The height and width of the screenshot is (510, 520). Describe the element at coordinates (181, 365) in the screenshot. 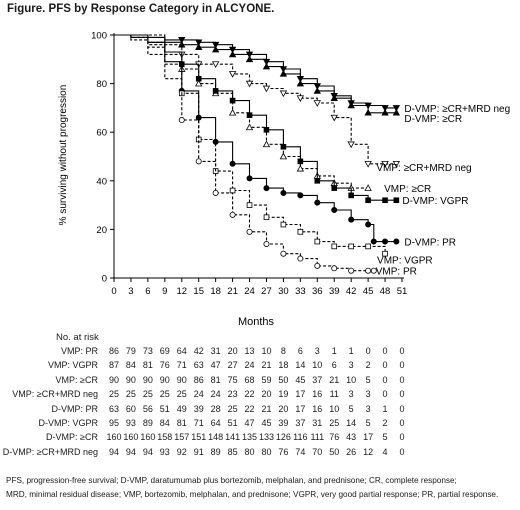

I see `risk-cell: 71` at that location.